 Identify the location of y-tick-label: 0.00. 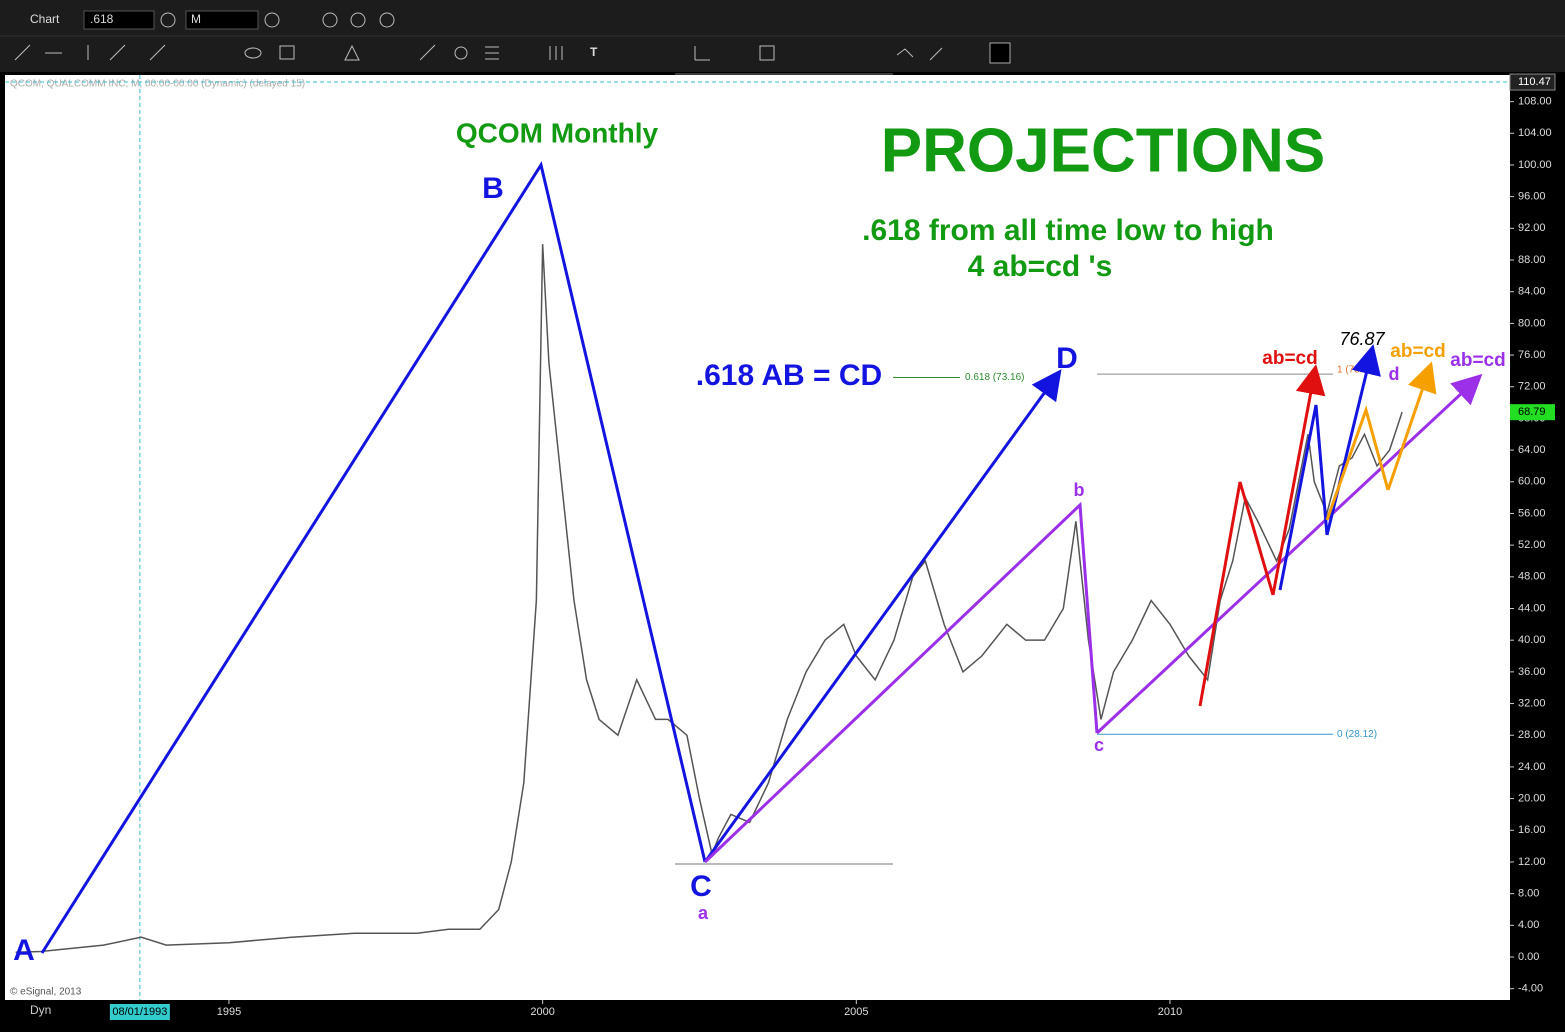
(1528, 957).